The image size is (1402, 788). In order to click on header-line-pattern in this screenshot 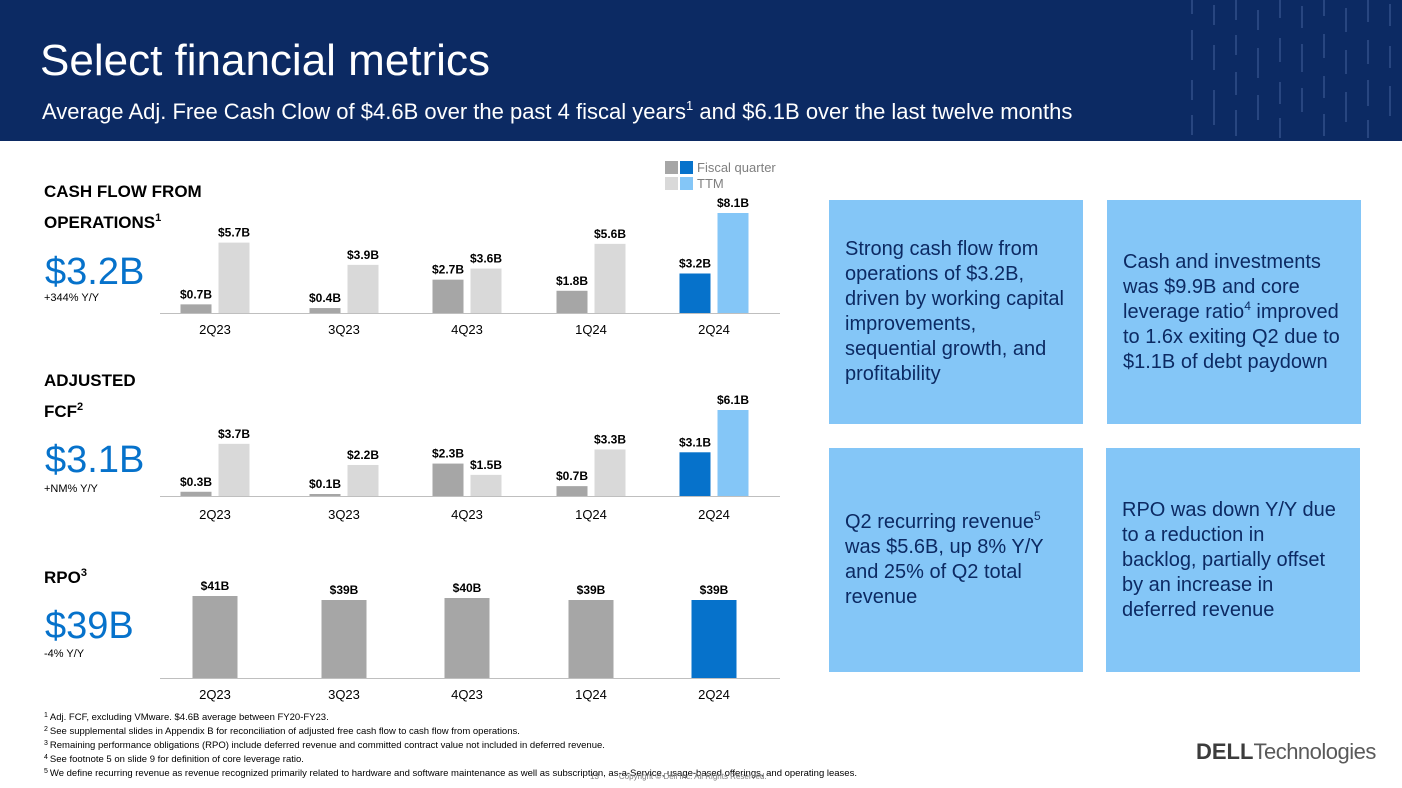, I will do `click(1291, 69)`.